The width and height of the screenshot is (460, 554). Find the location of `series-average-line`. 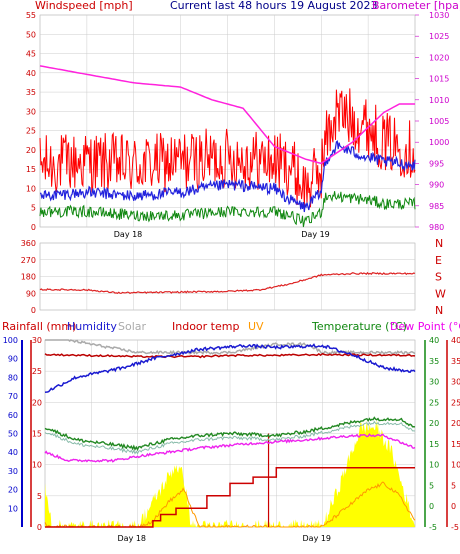

series-average-line is located at coordinates (227, 176).